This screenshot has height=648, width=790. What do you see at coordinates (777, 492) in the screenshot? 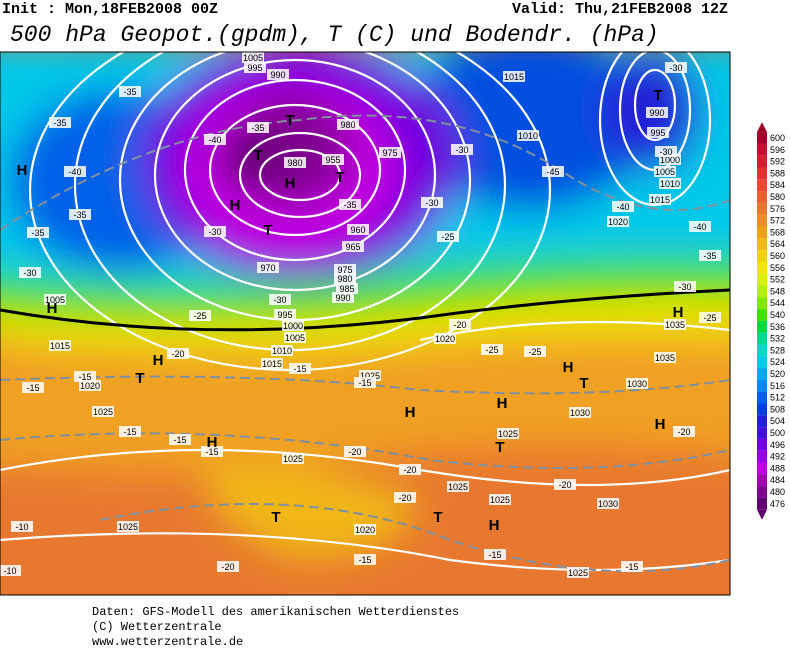
I see `colorbar-label: 480` at bounding box center [777, 492].